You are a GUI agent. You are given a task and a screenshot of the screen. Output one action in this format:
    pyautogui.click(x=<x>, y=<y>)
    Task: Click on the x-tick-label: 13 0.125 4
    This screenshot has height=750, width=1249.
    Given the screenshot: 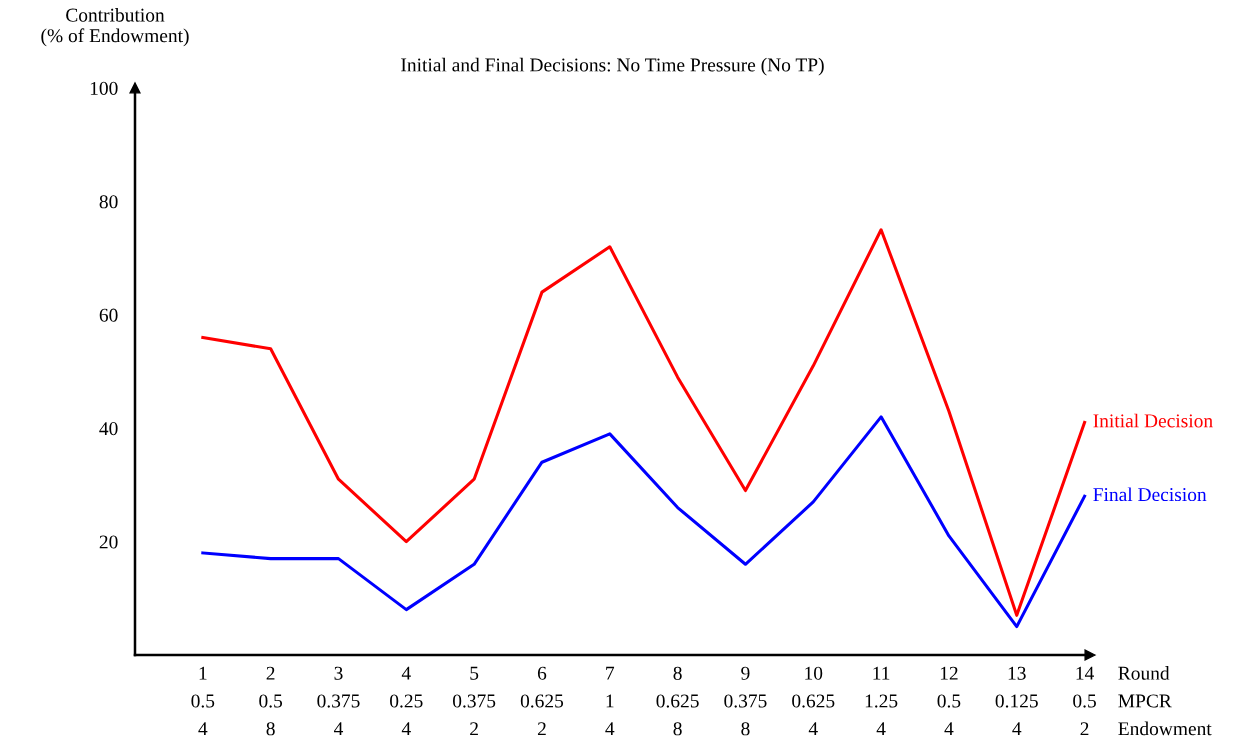 What is the action you would take?
    pyautogui.click(x=1016, y=701)
    